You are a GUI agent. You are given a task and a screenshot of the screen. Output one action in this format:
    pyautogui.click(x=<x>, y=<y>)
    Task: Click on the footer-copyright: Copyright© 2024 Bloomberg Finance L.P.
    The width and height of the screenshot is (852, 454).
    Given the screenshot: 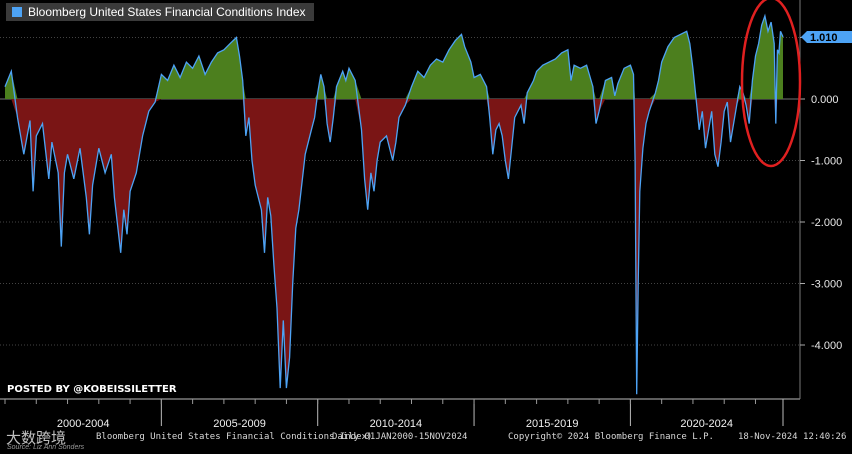 What is the action you would take?
    pyautogui.click(x=611, y=437)
    